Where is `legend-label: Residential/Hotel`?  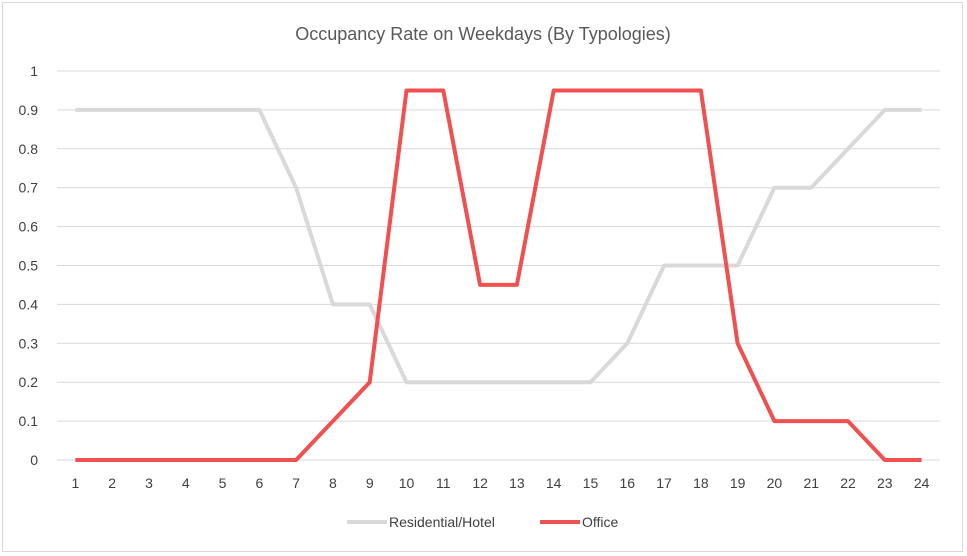
legend-label: Residential/Hotel is located at coordinates (442, 522).